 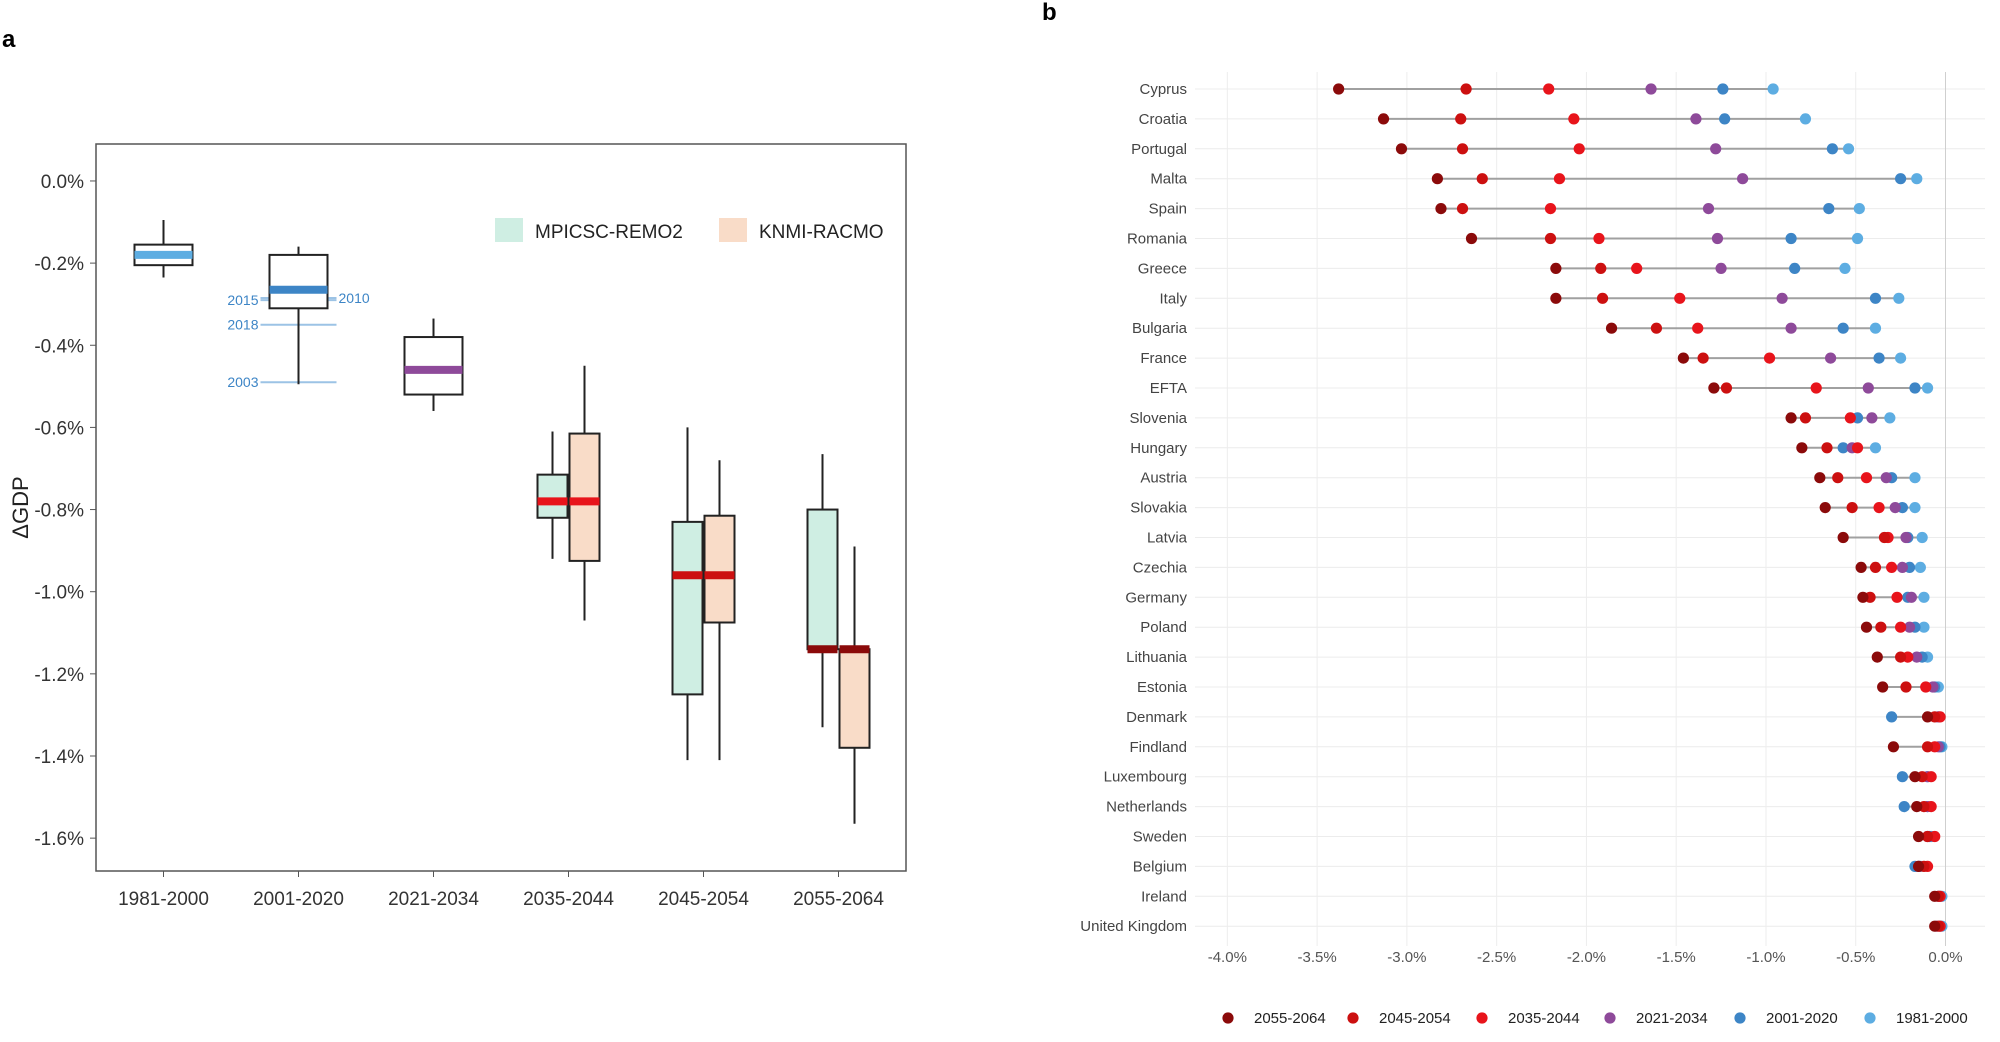 I want to click on y-tick-label: -1.6%, so click(x=59, y=839).